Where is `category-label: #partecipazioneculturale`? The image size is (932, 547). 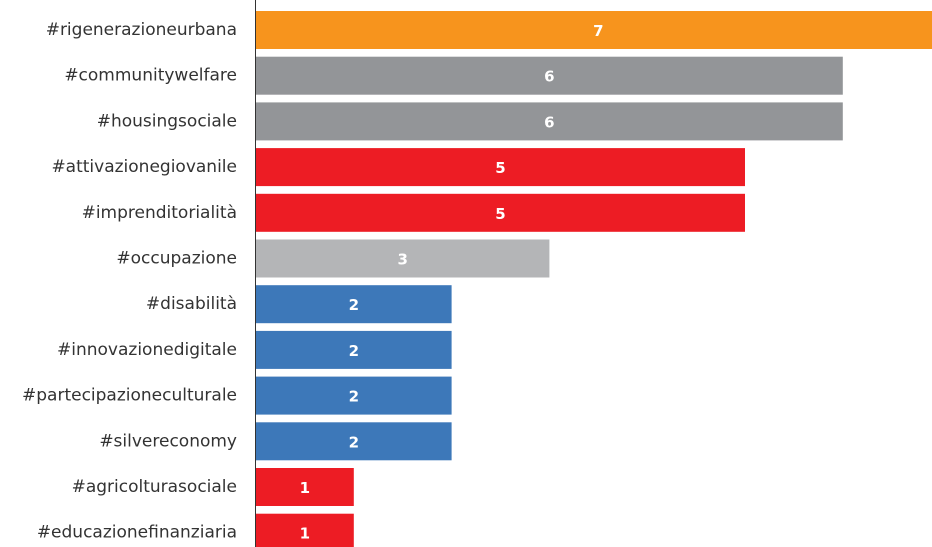 category-label: #partecipazioneculturale is located at coordinates (129, 396).